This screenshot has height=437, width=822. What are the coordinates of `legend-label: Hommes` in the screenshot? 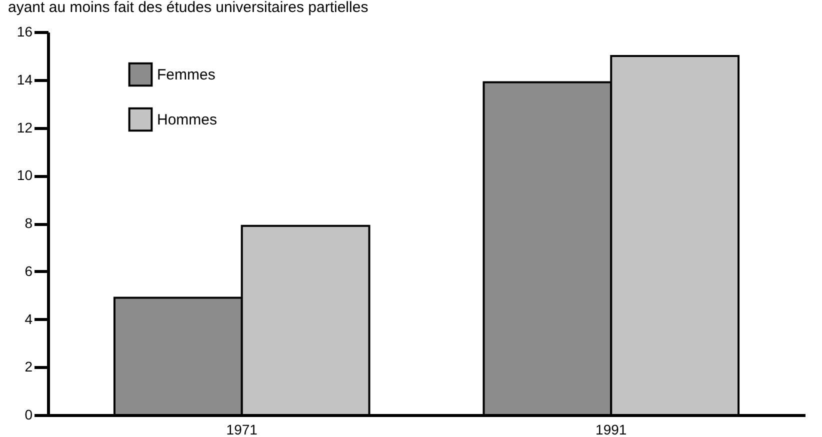 It's located at (187, 120).